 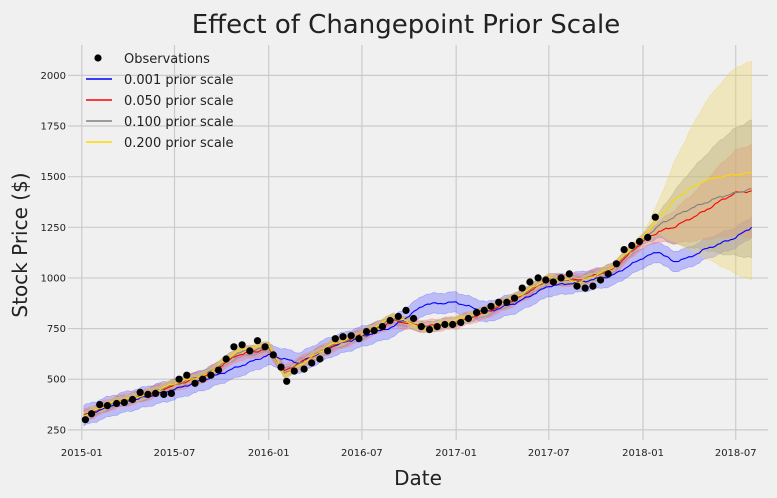 I want to click on x-tick-label: 2015-01, so click(x=82, y=453).